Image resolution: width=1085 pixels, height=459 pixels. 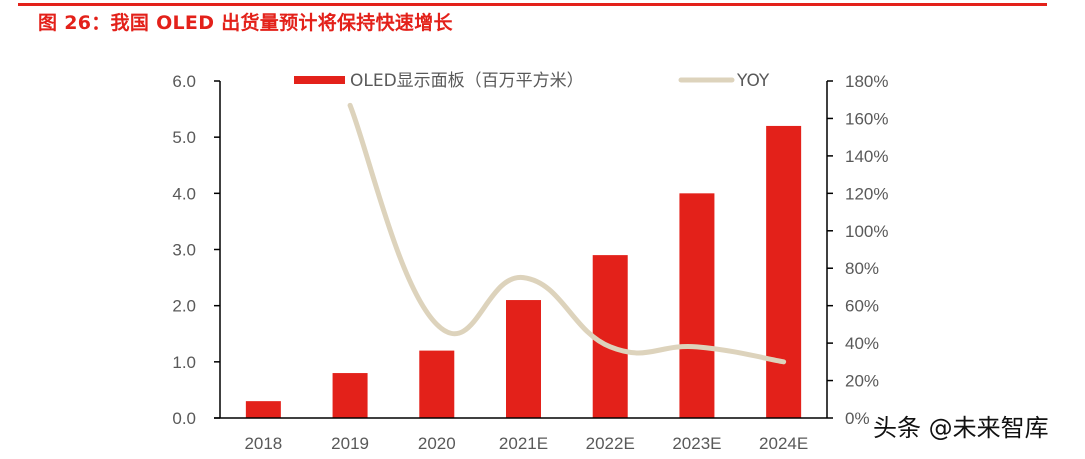 What do you see at coordinates (184, 137) in the screenshot?
I see `left-tick-label: 5.0` at bounding box center [184, 137].